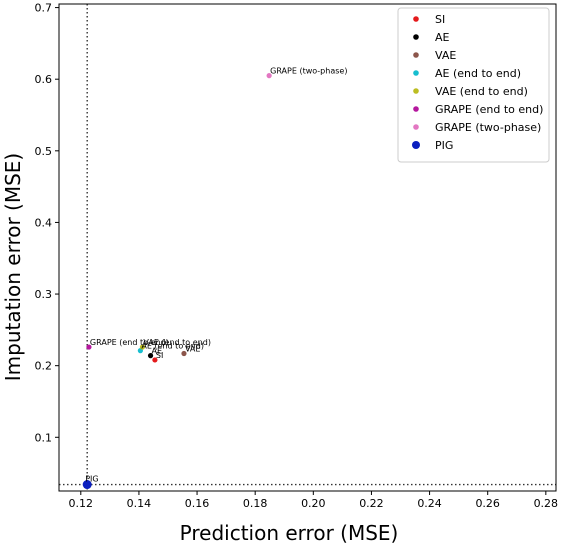  I want to click on legend-label-ae: AE, so click(442, 37).